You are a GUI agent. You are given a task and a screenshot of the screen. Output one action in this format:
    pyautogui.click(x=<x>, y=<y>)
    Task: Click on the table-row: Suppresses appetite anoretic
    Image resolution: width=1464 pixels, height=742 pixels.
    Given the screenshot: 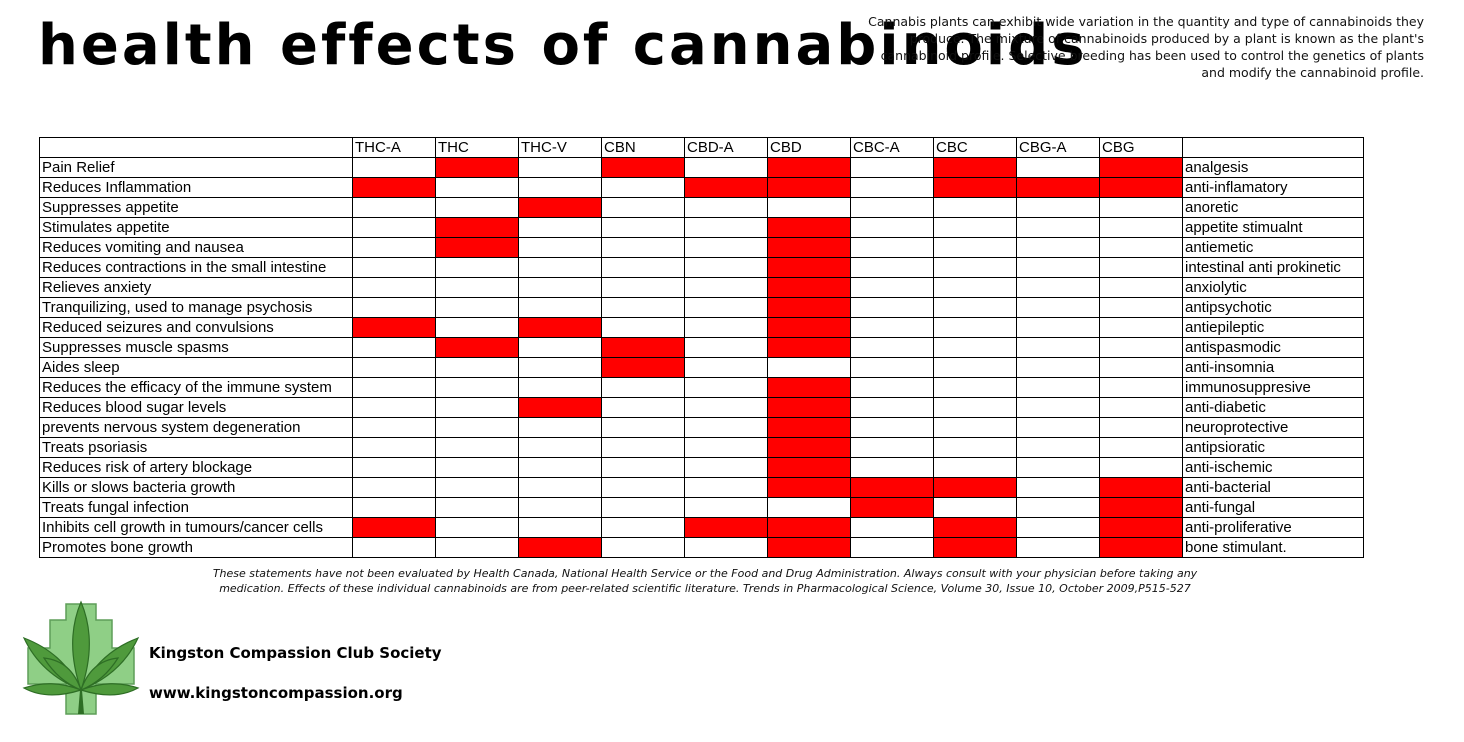 What is the action you would take?
    pyautogui.click(x=701, y=207)
    